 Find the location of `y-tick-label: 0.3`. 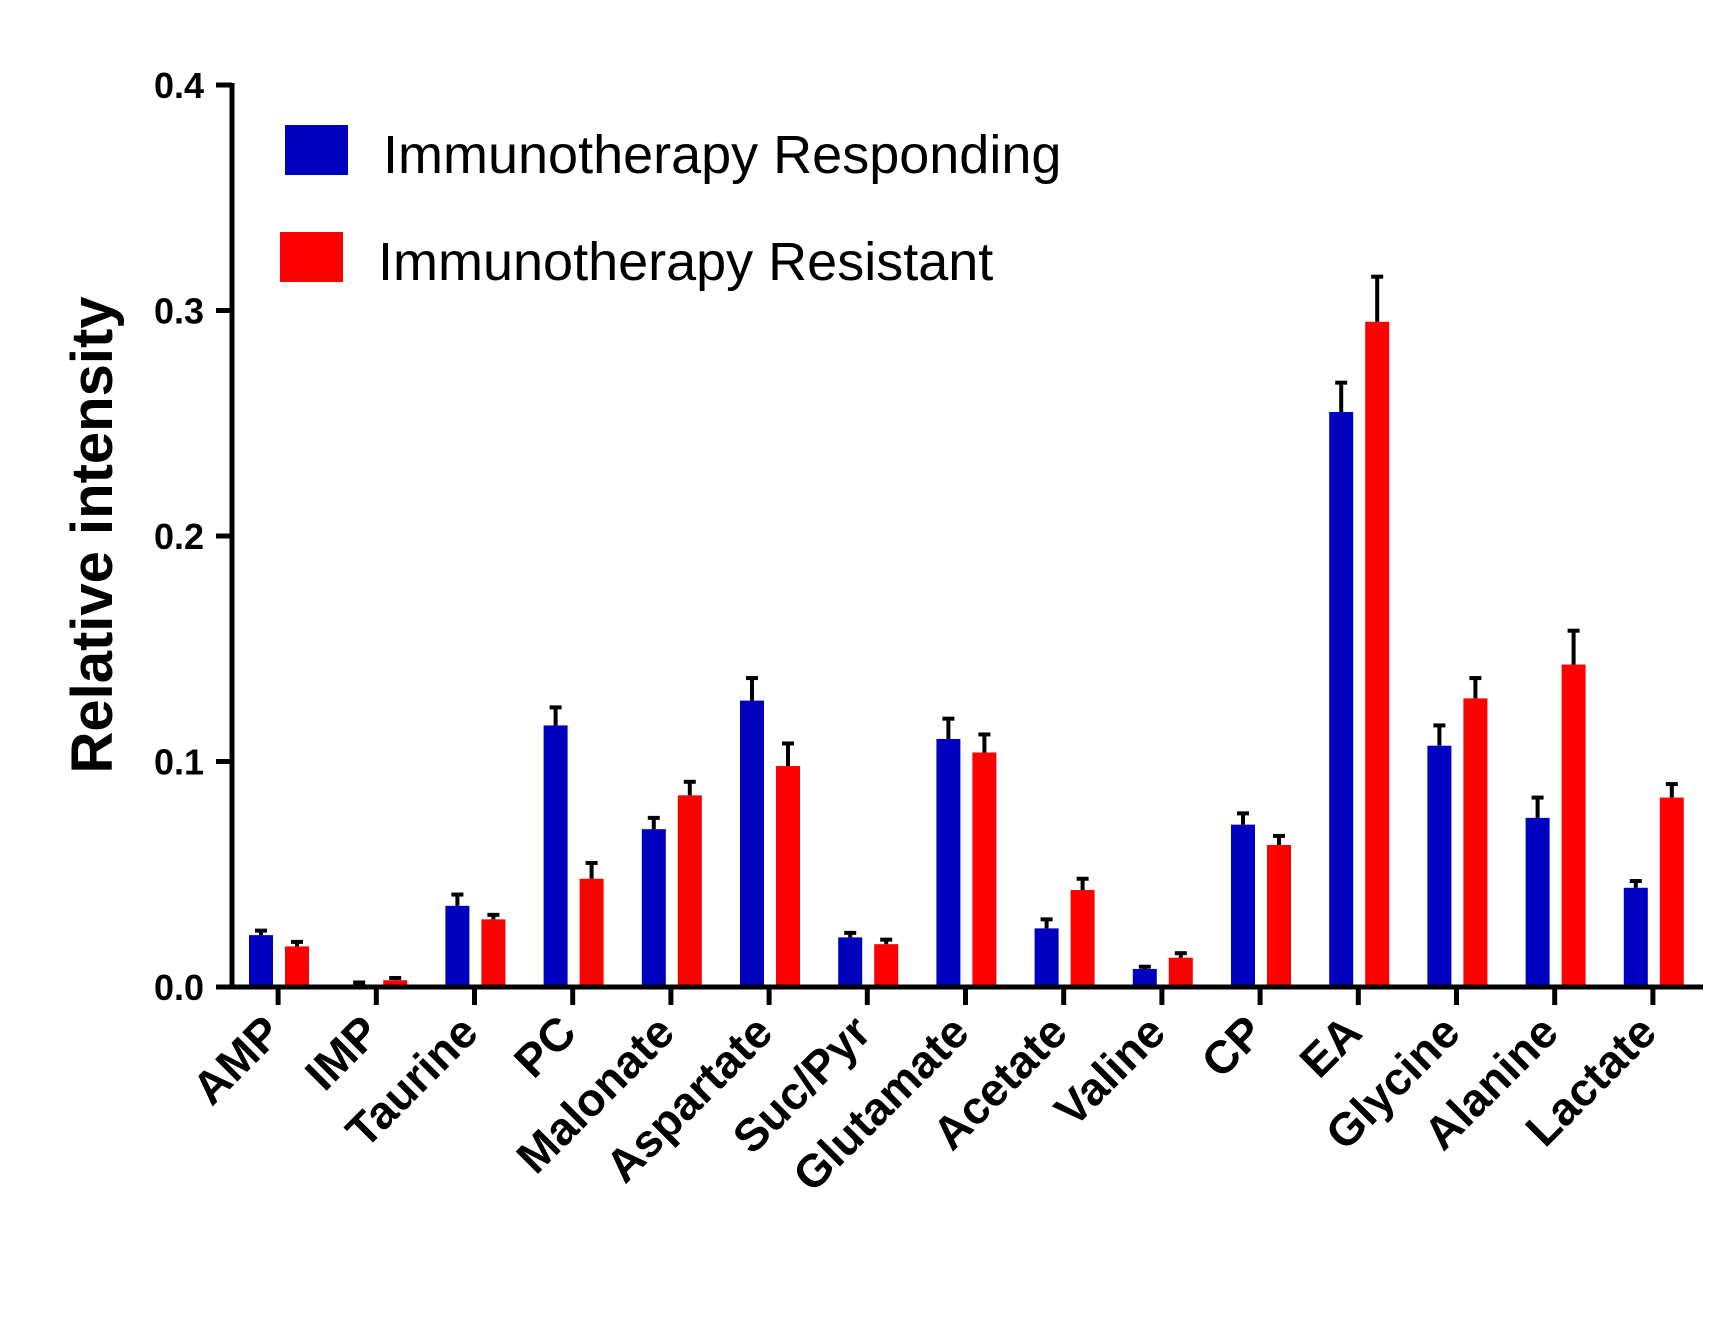

y-tick-label: 0.3 is located at coordinates (179, 311).